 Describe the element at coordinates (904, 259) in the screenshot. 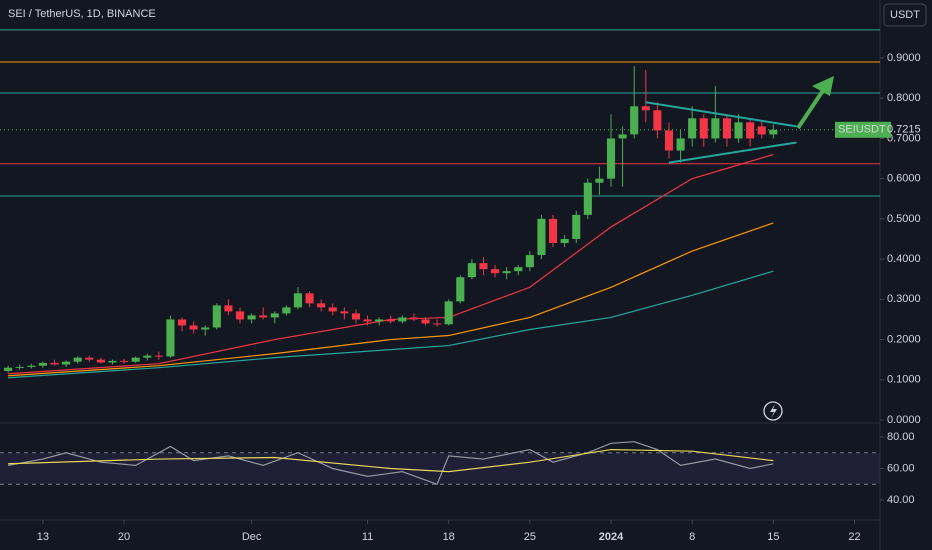

I see `y-tick-label: 0.4000` at that location.